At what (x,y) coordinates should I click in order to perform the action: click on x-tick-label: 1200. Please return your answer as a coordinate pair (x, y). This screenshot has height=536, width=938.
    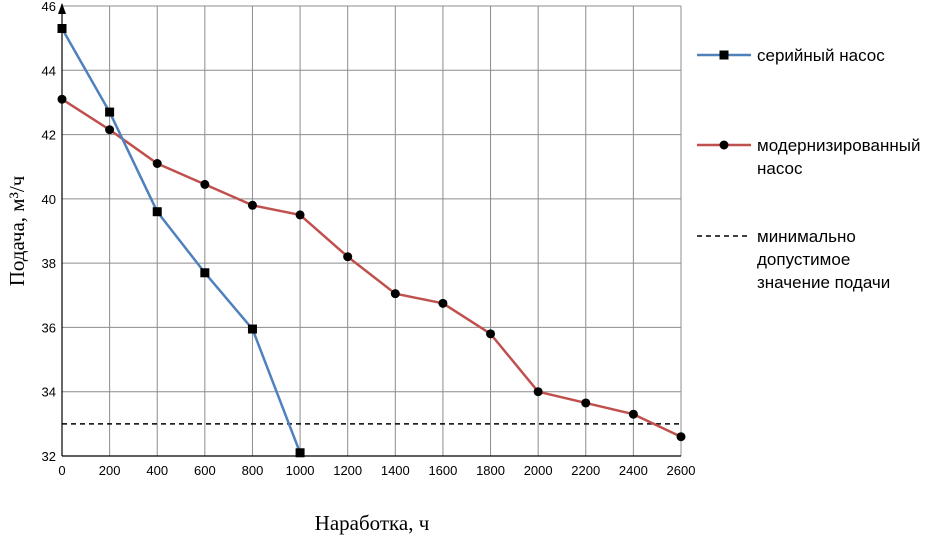
    Looking at the image, I should click on (347, 470).